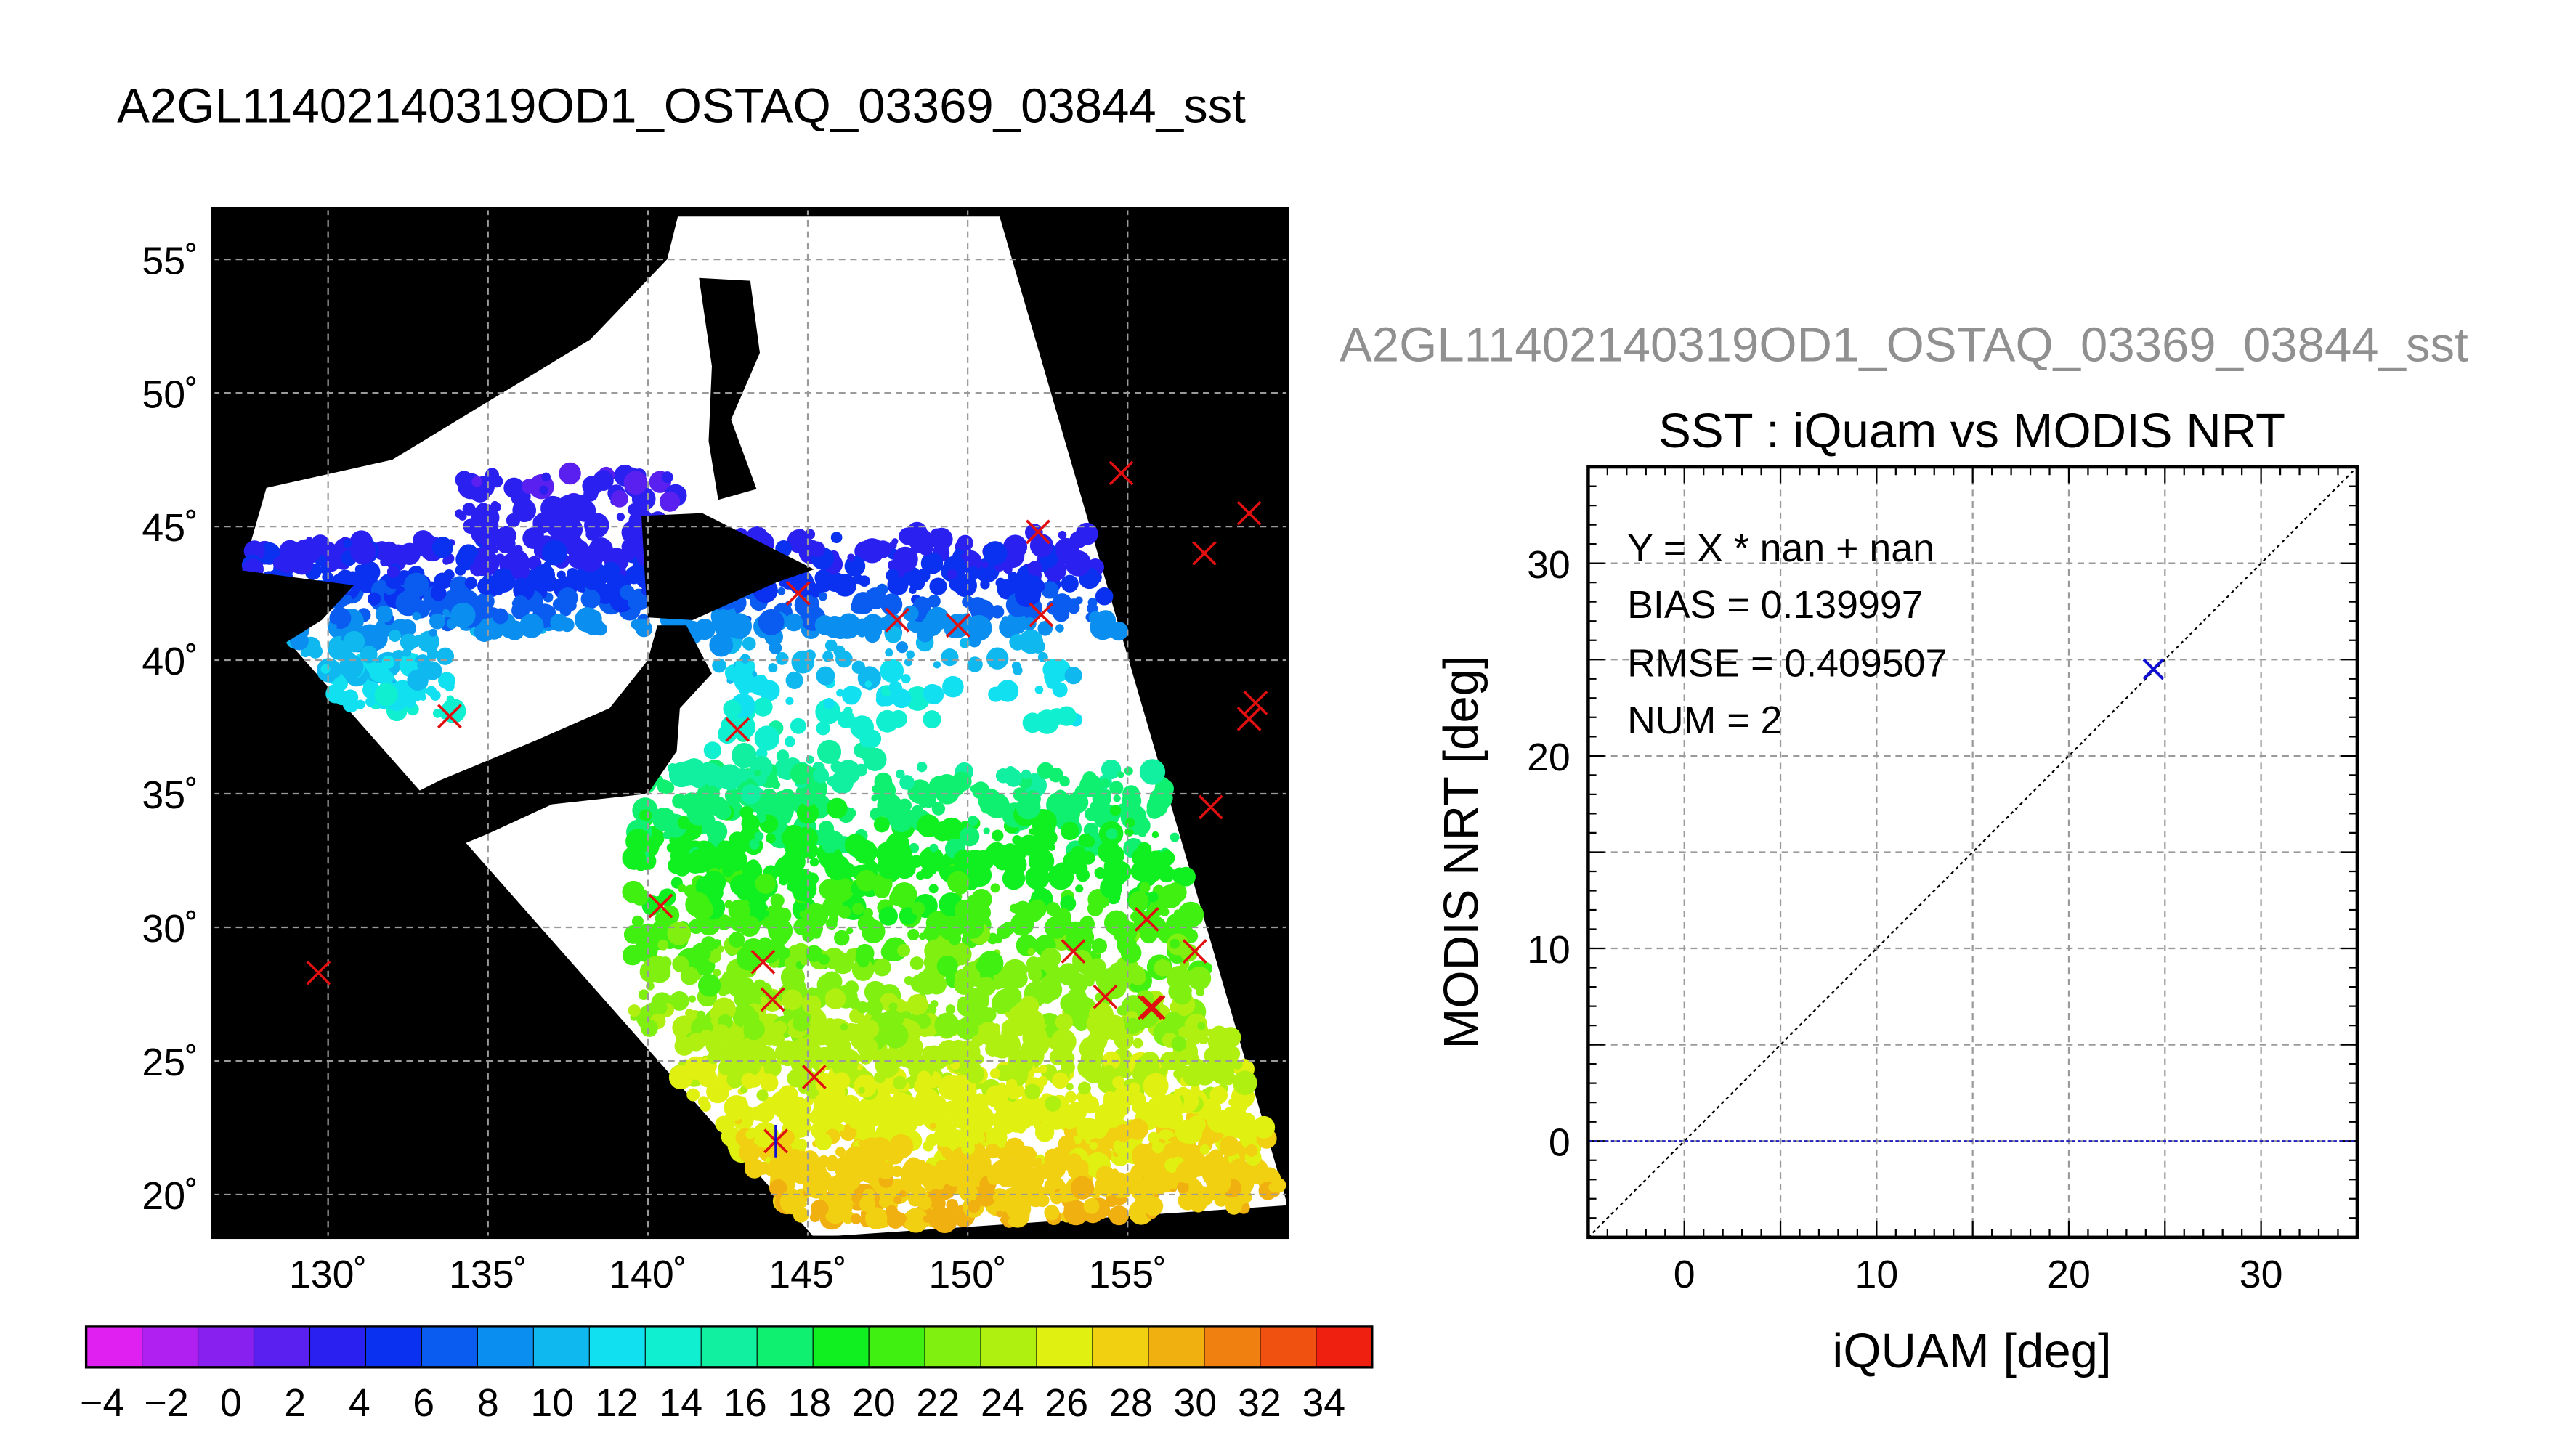 This screenshot has width=2549, height=1456. Describe the element at coordinates (713, 1403) in the screenshot. I see `colorbar-tick-labels: −4 −2 0 2 4 6 8 10 12 14 16 18 20 22 24 26 28 30 32 34` at that location.